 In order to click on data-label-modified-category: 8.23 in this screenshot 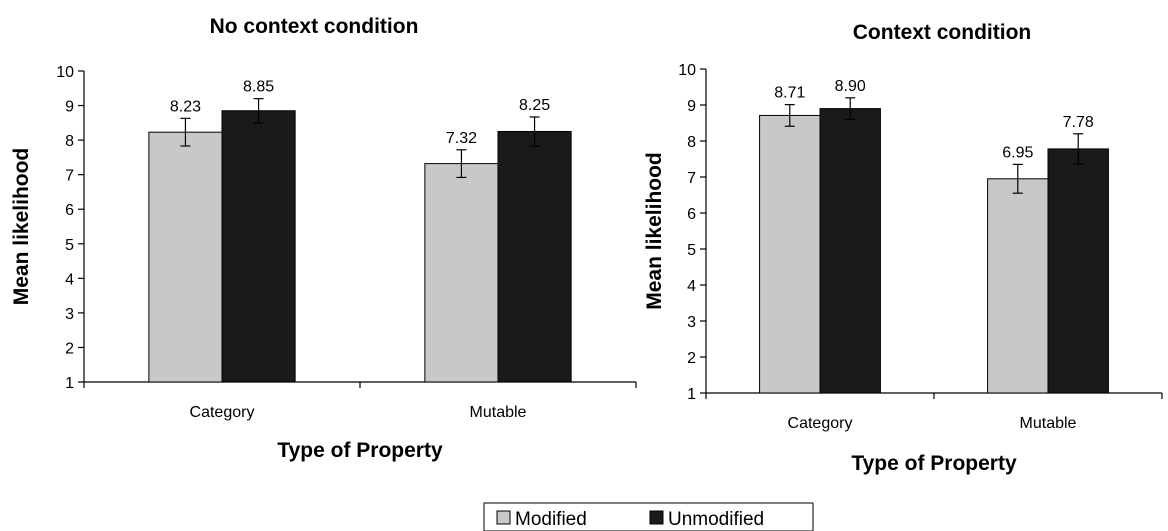, I will do `click(185, 106)`.